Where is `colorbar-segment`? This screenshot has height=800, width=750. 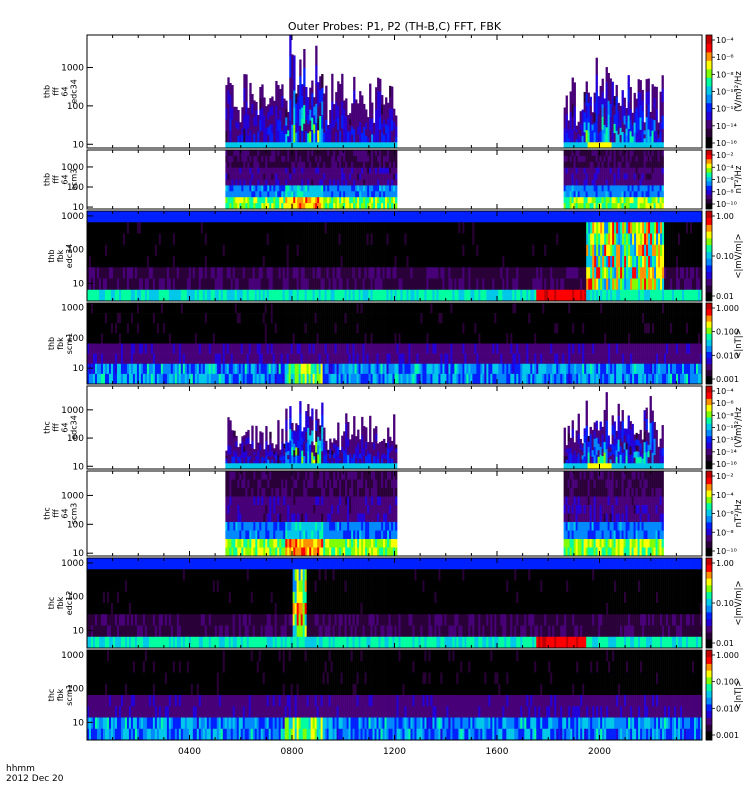 colorbar-segment is located at coordinates (709, 167).